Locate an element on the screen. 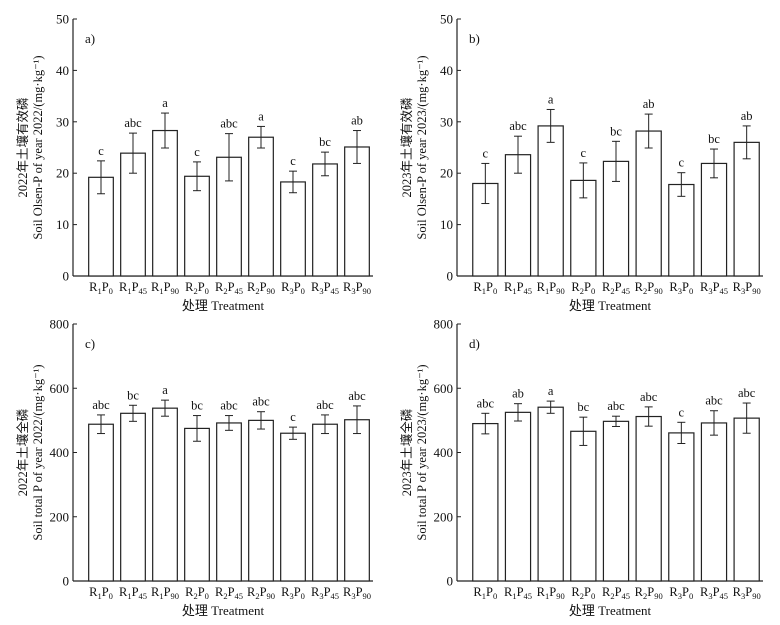 This screenshot has height=625, width=780. x-tick-label: R1P0 is located at coordinates (485, 593).